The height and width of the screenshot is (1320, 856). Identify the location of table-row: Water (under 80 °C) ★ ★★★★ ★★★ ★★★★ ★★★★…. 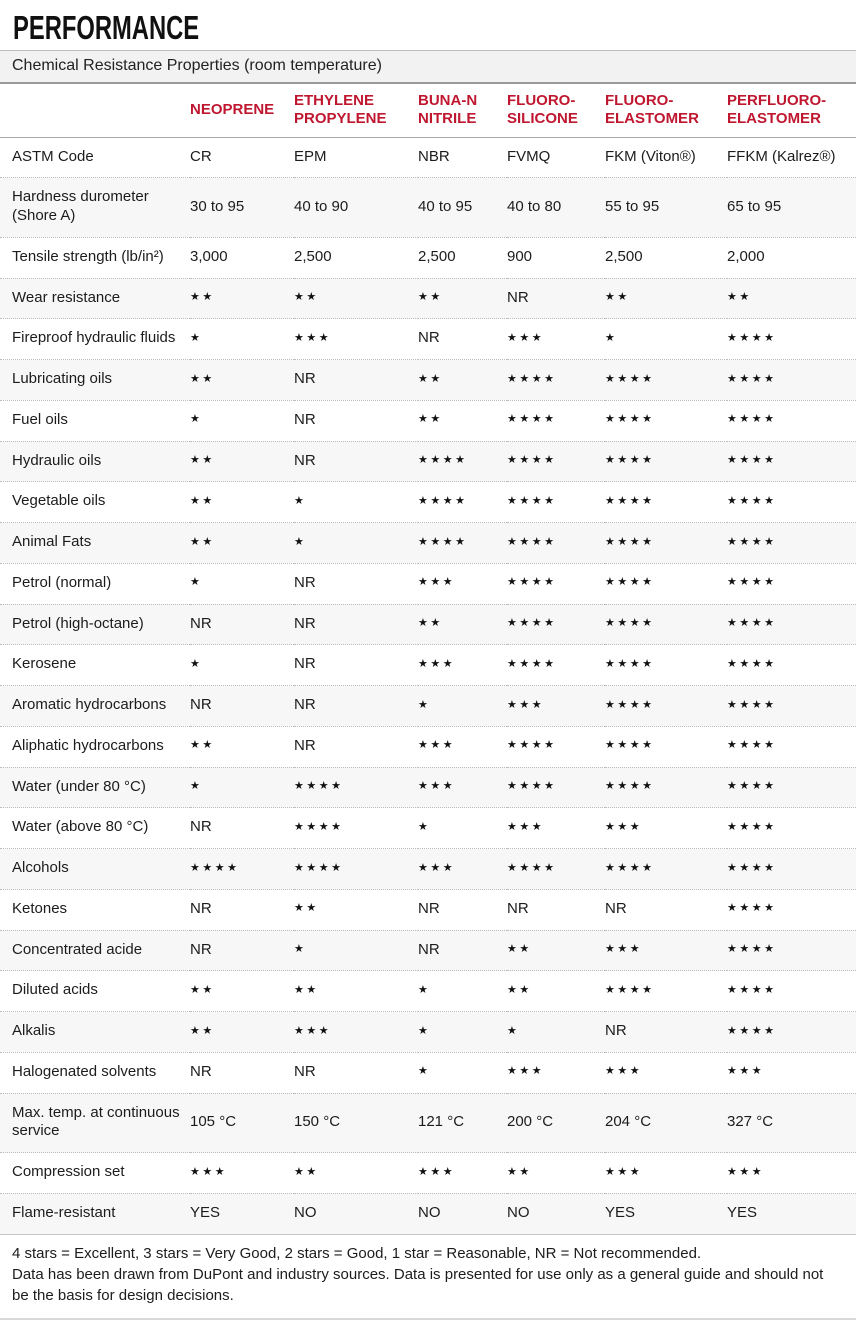
(428, 787).